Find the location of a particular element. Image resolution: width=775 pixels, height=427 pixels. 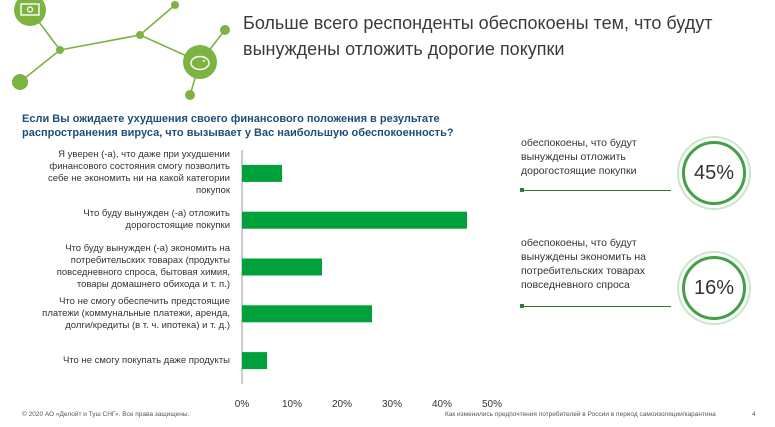

category-label-5: Что не смогу покупать даже продукты is located at coordinates (146, 360).